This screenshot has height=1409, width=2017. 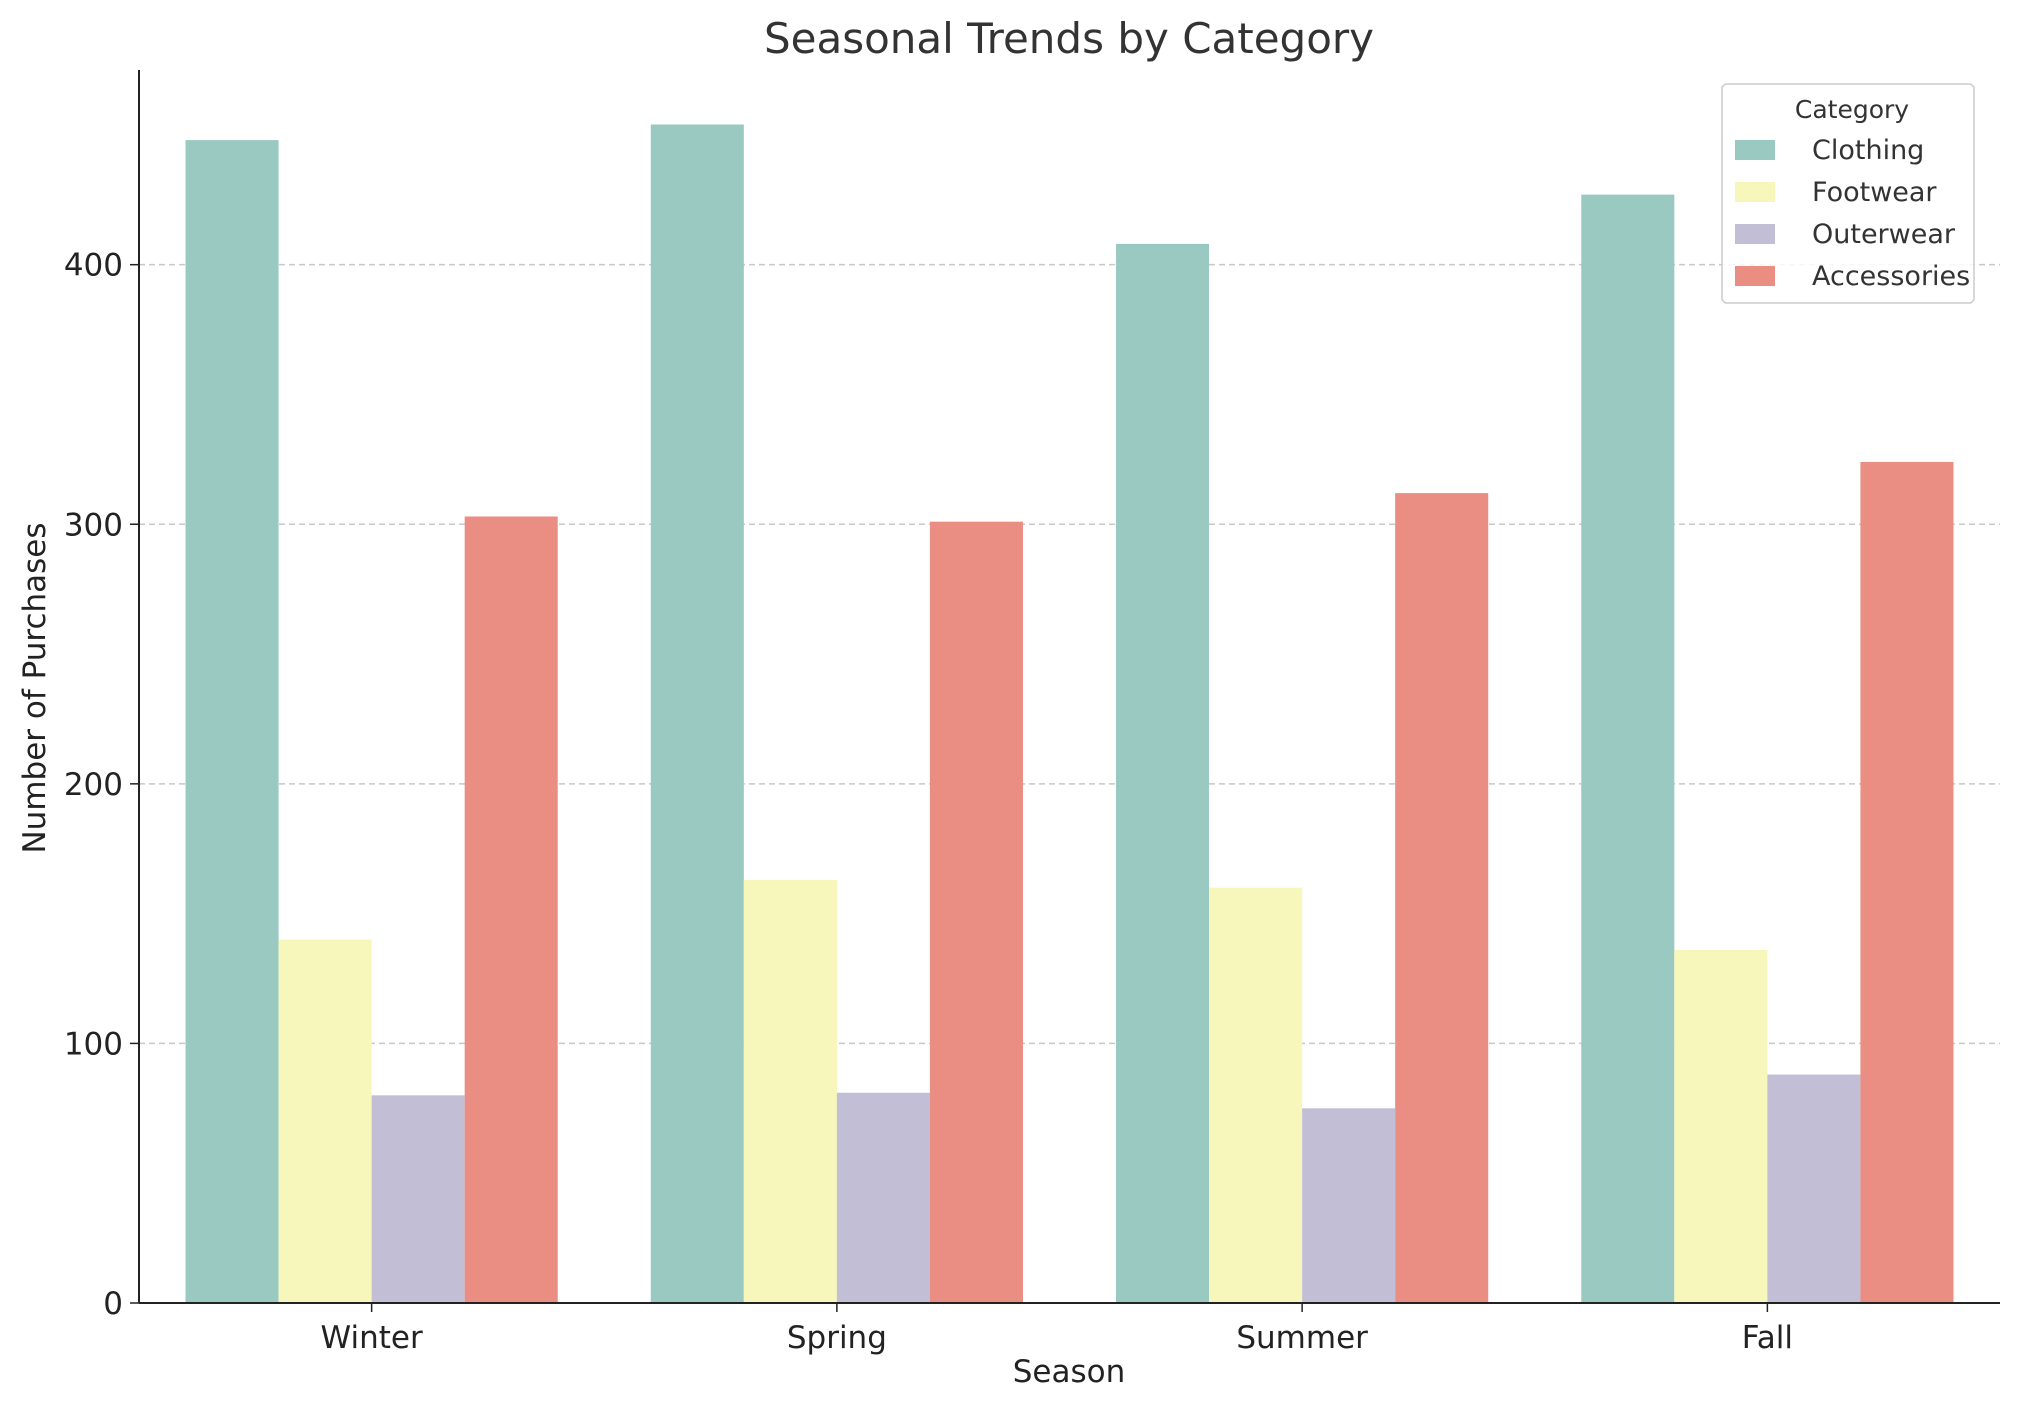 What do you see at coordinates (1069, 1372) in the screenshot?
I see `x-axis-label: Season` at bounding box center [1069, 1372].